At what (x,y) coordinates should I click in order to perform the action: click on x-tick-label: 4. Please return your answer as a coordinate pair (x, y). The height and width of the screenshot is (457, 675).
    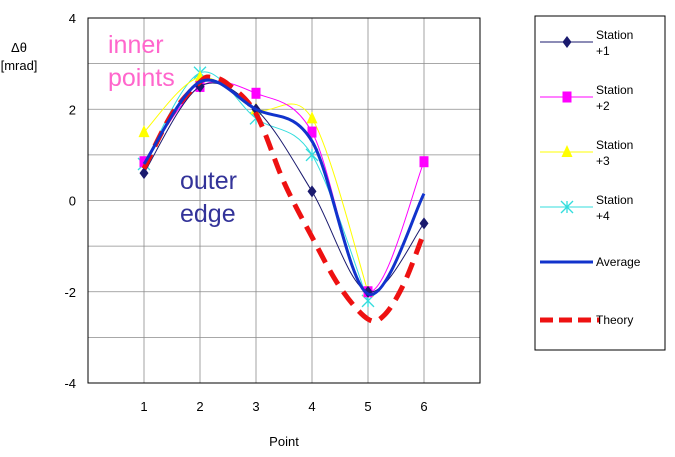
    Looking at the image, I should click on (311, 406).